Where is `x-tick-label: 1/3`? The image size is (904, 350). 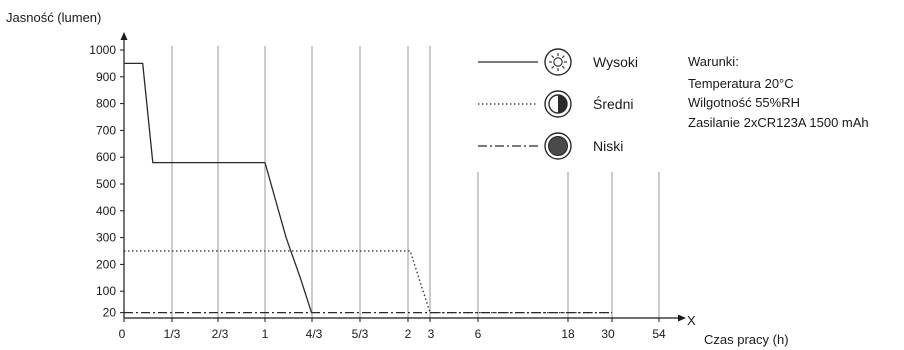
x-tick-label: 1/3 is located at coordinates (172, 334).